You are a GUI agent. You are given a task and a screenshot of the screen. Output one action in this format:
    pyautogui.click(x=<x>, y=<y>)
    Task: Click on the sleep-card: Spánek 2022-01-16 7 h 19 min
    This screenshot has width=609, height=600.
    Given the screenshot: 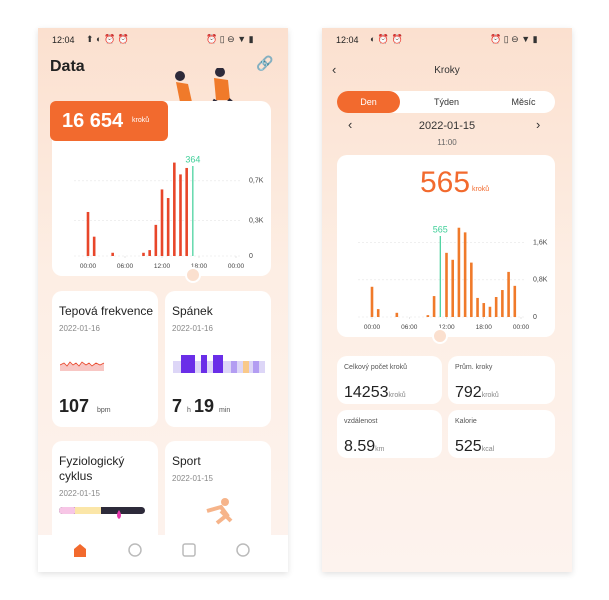 What is the action you would take?
    pyautogui.click(x=218, y=359)
    